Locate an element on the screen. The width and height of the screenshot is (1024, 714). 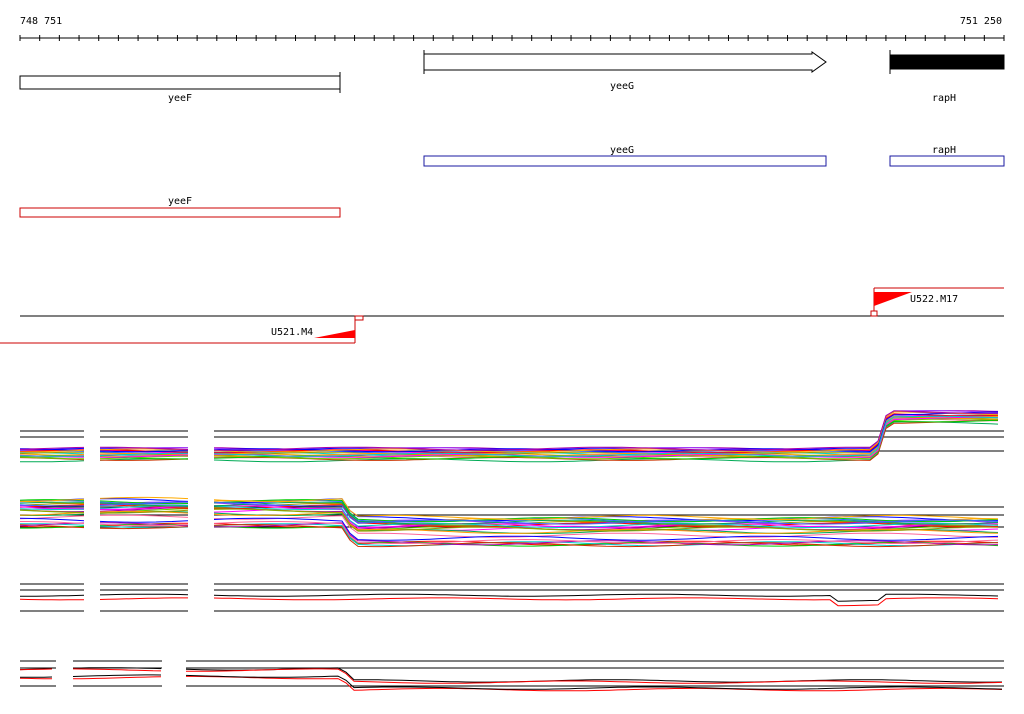
transcript-right-label: U522.M17 is located at coordinates (934, 299).